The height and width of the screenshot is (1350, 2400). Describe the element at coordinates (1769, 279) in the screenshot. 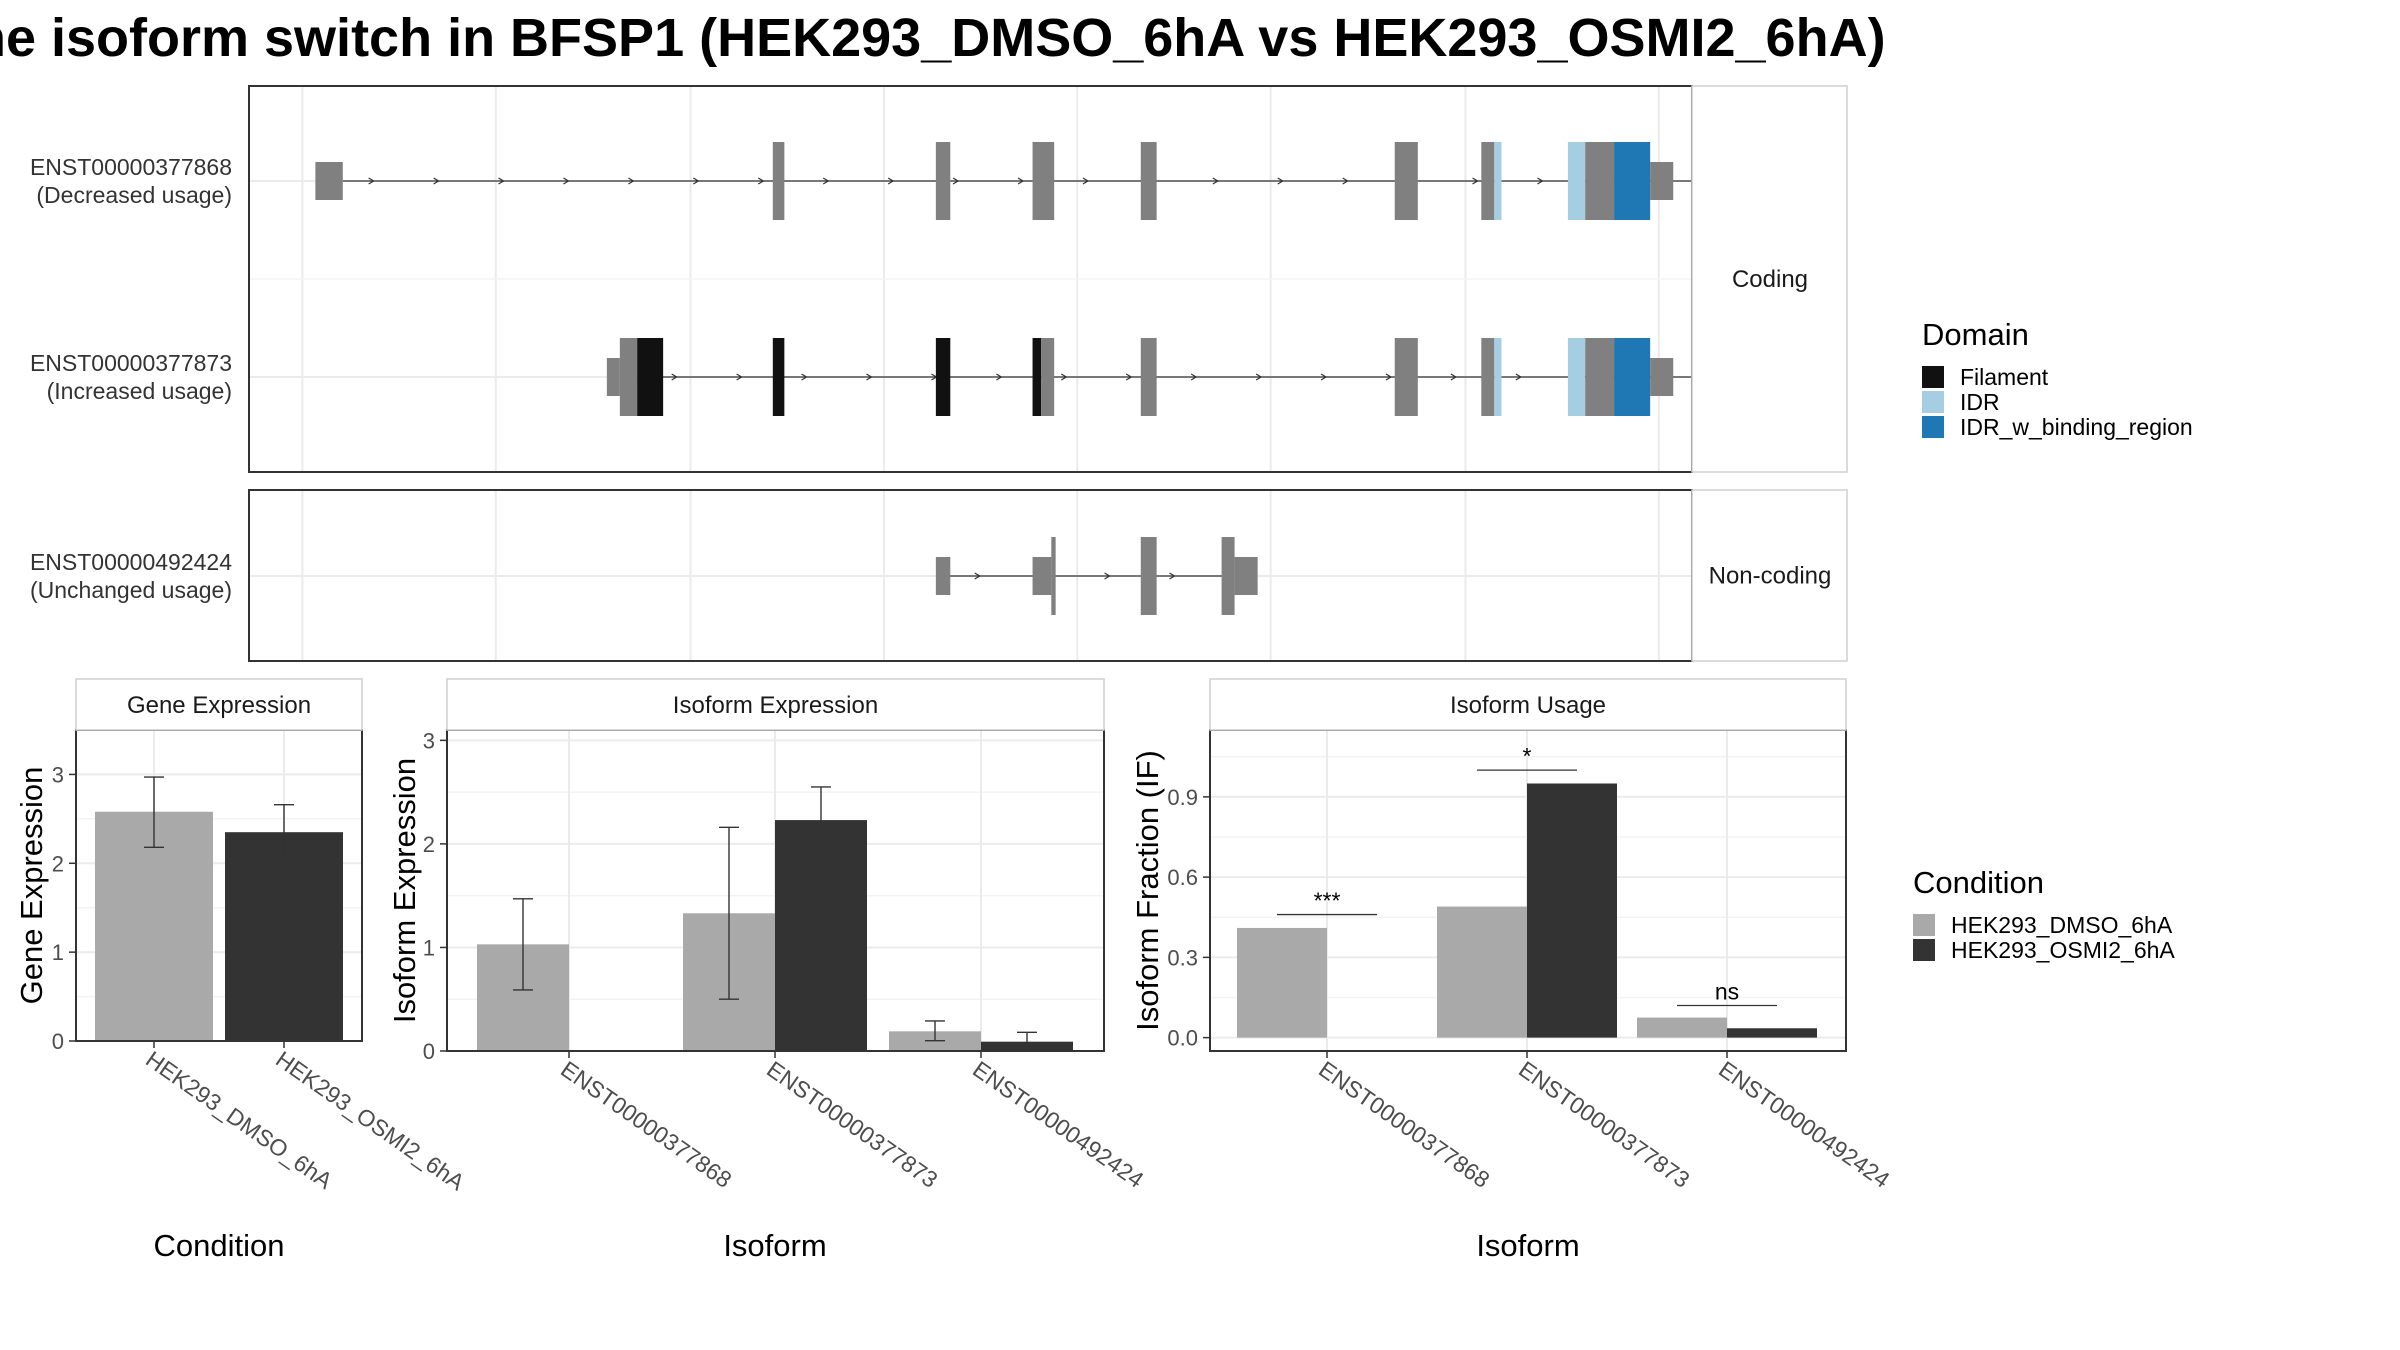

I see `coding-panel-strip` at that location.